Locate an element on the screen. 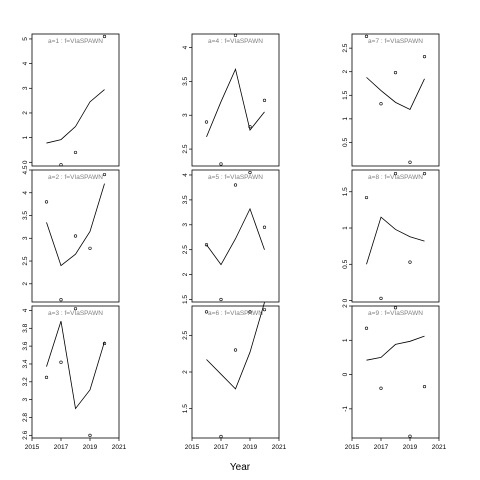 This screenshot has height=480, width=480. y-tick-label: 4.5 is located at coordinates (25, 169).